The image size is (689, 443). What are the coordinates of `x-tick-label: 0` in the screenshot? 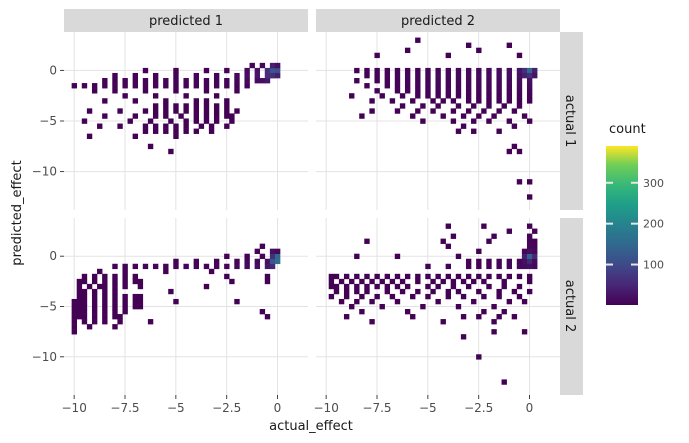 It's located at (530, 408).